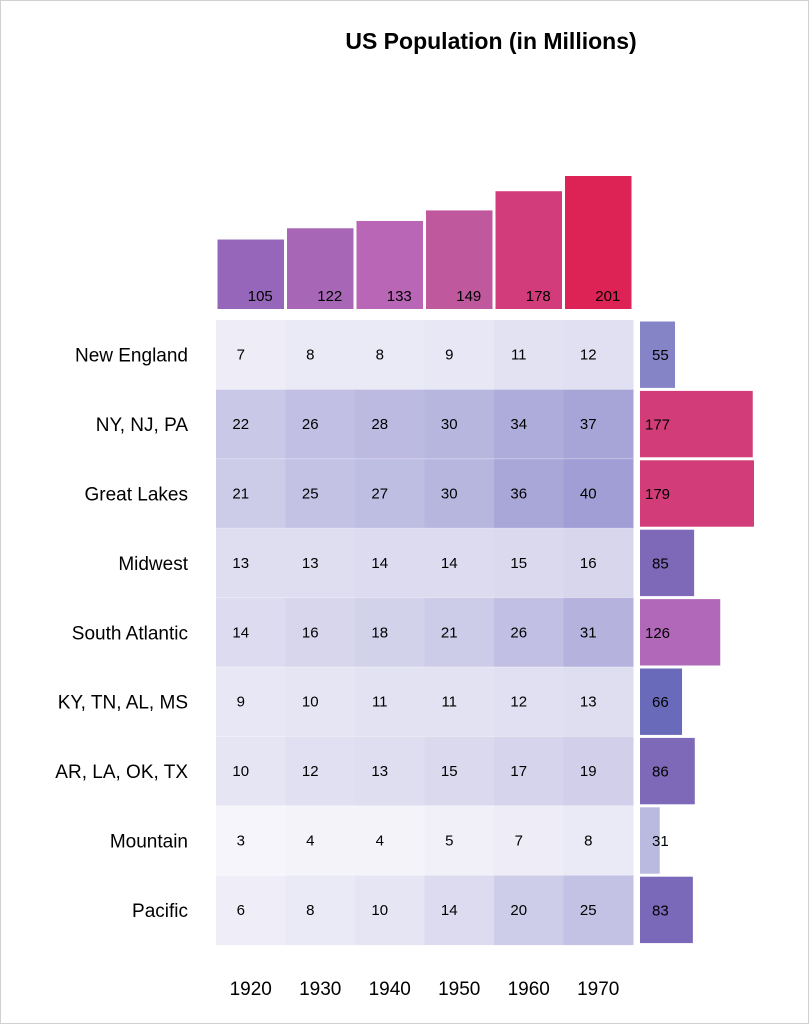  What do you see at coordinates (425, 989) in the screenshot?
I see `column-labels: 1920 1930 1940 1950 1960 1970` at bounding box center [425, 989].